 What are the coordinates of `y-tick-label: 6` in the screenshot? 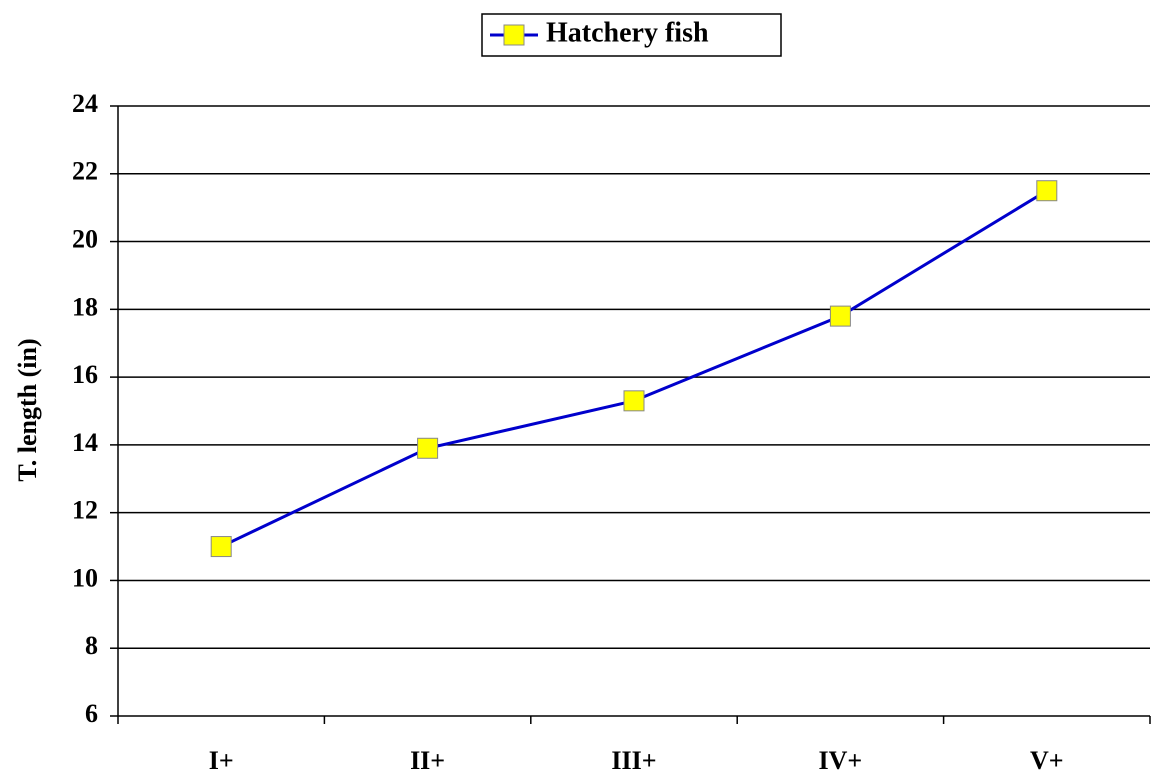 It's located at (91, 713).